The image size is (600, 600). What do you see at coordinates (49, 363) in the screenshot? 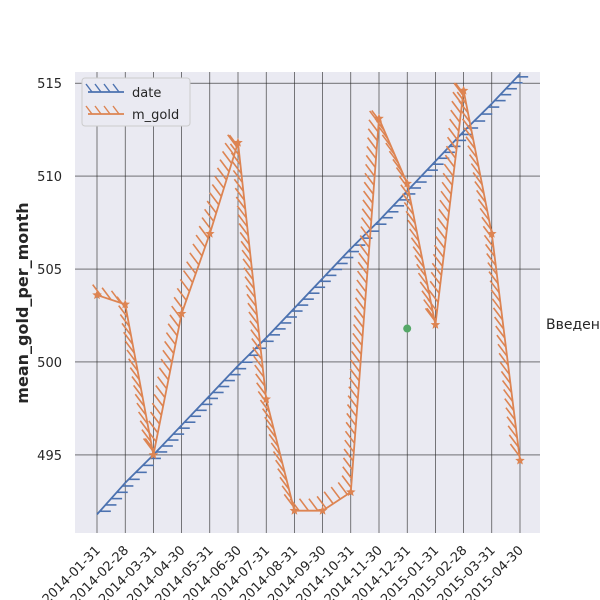
I see `y-tick-label: 500` at bounding box center [49, 363].